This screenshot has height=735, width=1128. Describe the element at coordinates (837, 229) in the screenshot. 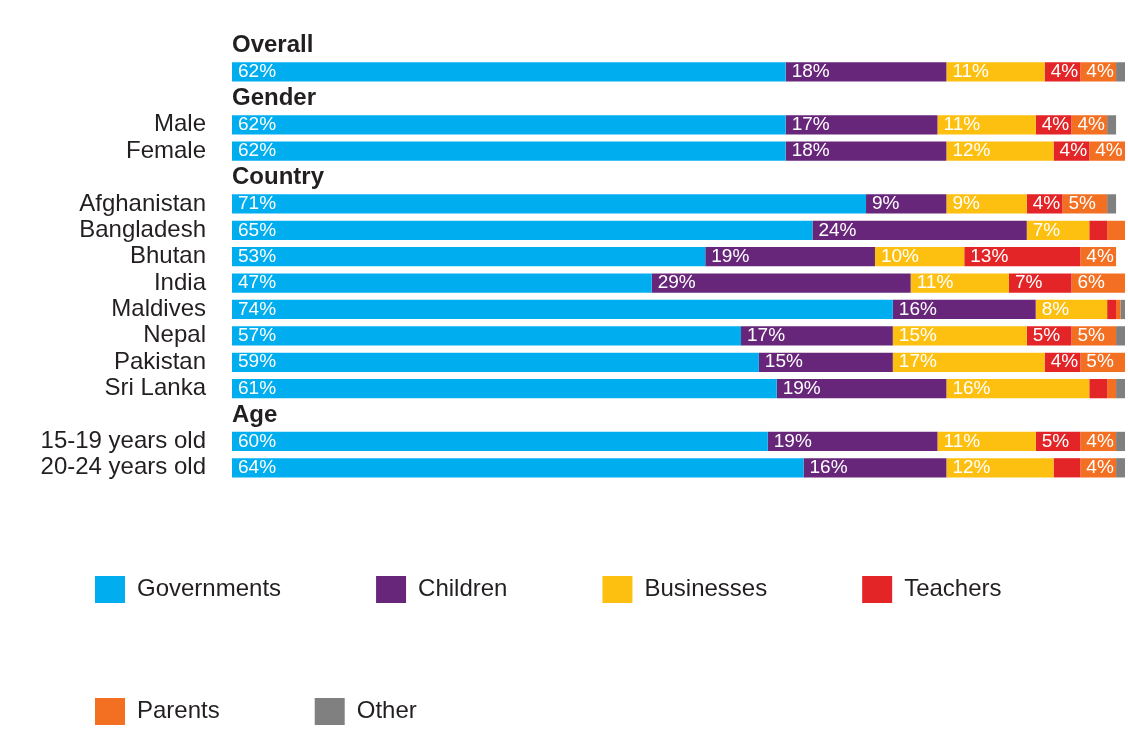

I see `data-label: 24%` at that location.